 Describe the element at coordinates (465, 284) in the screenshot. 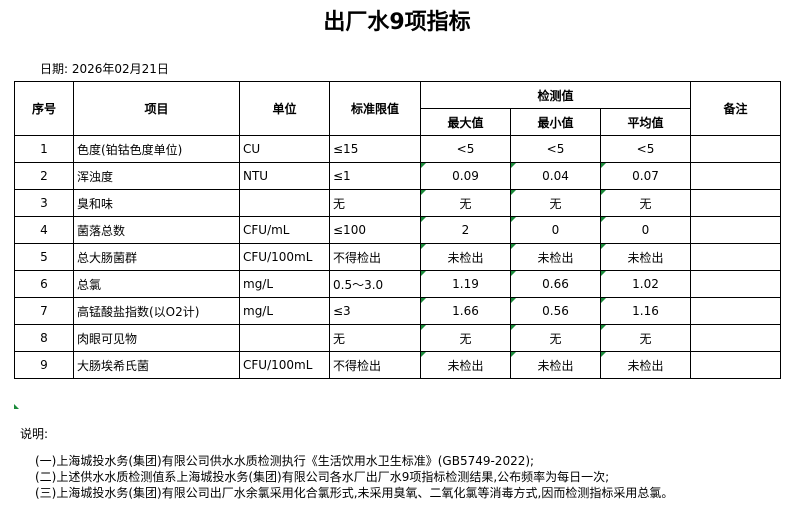

I see `cell-max: 1.19` at that location.